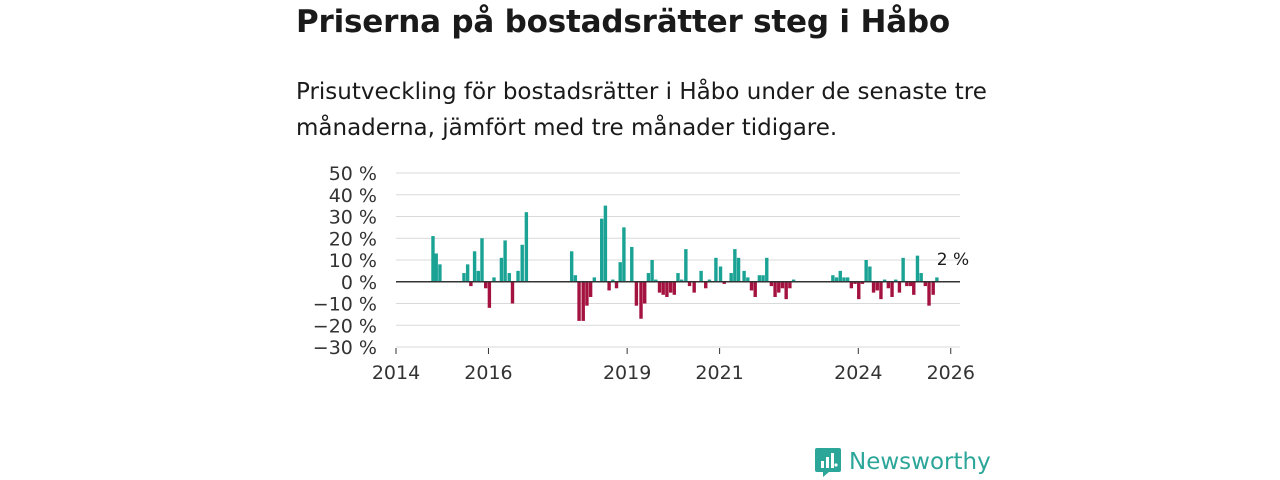  Describe the element at coordinates (623, 22) in the screenshot. I see `chart-title: Priserna på bostadsrätter steg i Håbo` at that location.